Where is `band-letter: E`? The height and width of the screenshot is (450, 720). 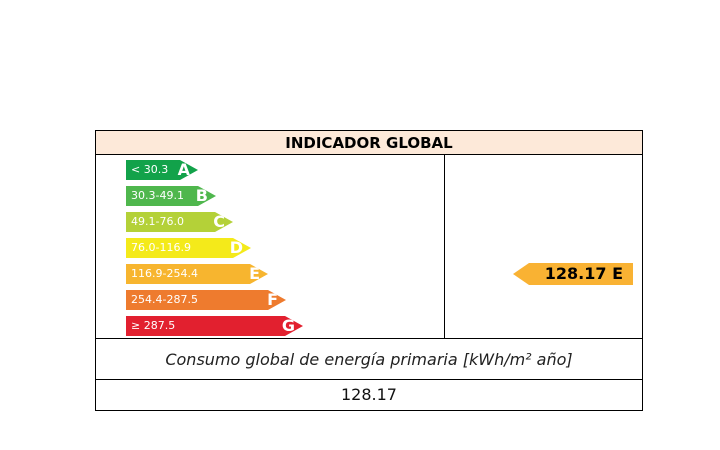 band-letter: E is located at coordinates (254, 273).